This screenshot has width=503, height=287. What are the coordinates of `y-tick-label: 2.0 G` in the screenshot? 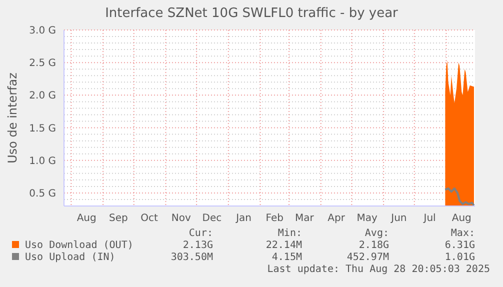 It's located at (42, 96).